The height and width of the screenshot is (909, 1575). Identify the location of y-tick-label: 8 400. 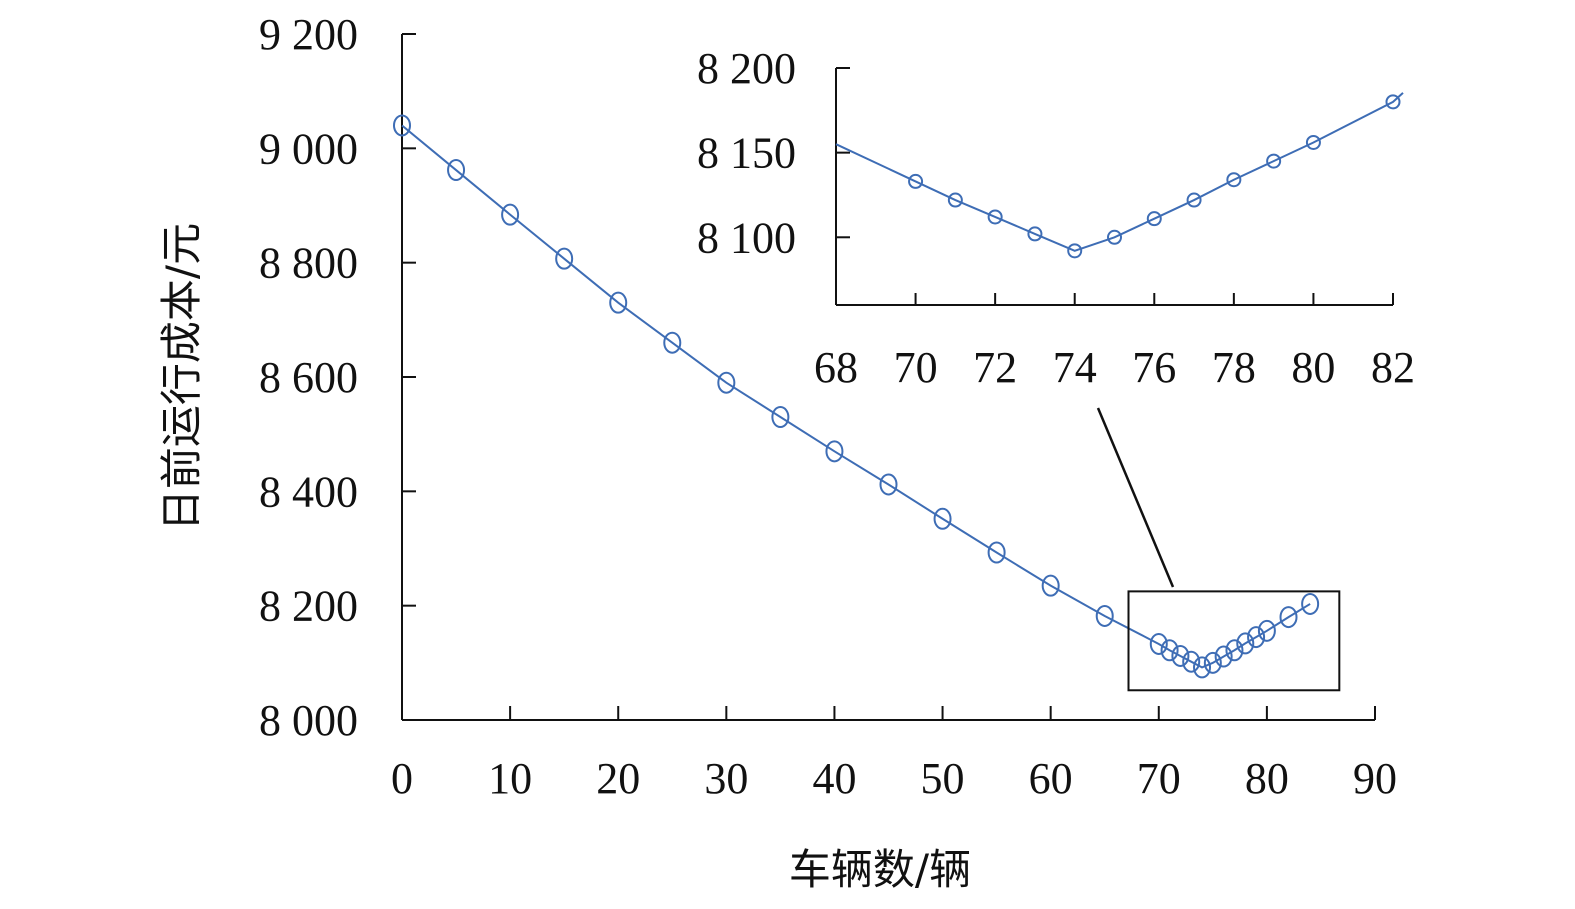
(308, 491).